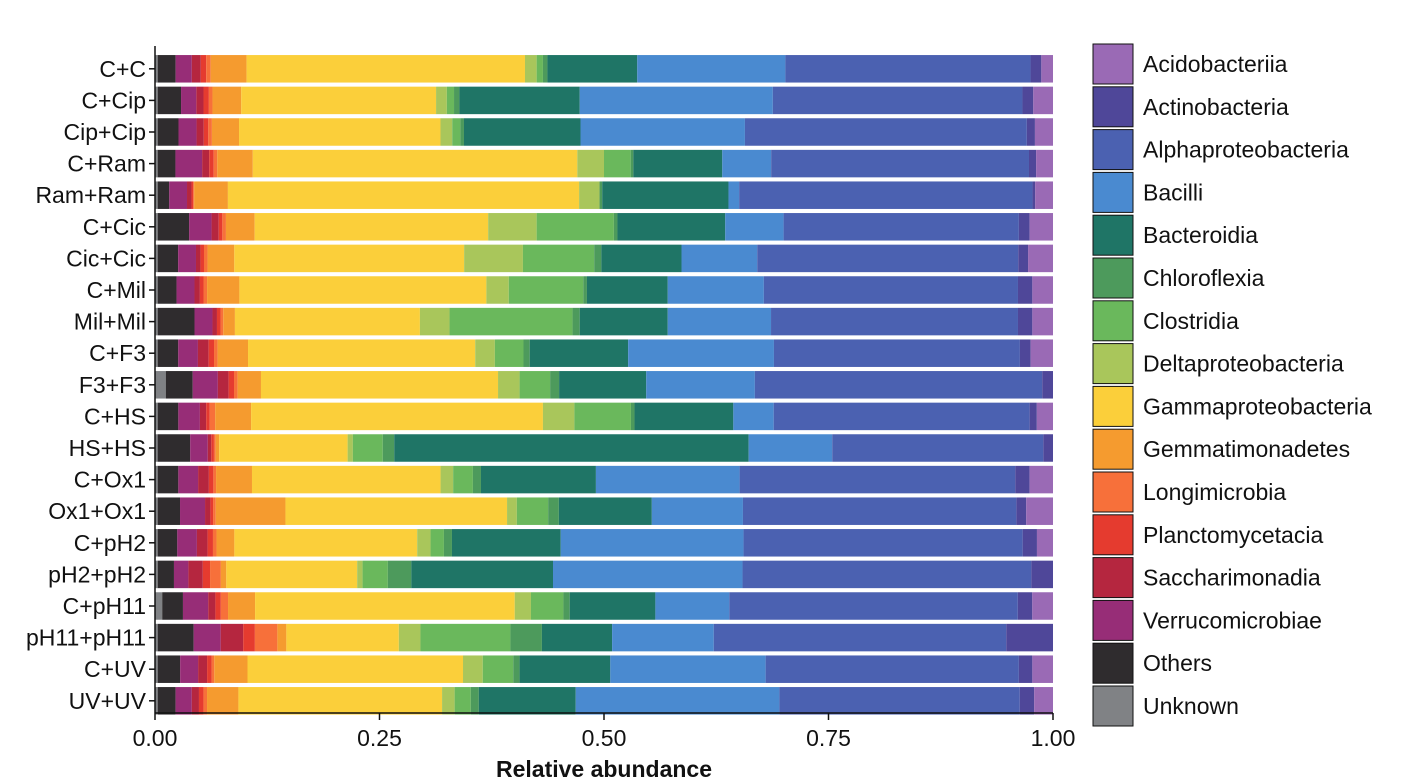 The height and width of the screenshot is (779, 1413). I want to click on bar-segment-ox1-ox1-actinobacteria, so click(1021, 511).